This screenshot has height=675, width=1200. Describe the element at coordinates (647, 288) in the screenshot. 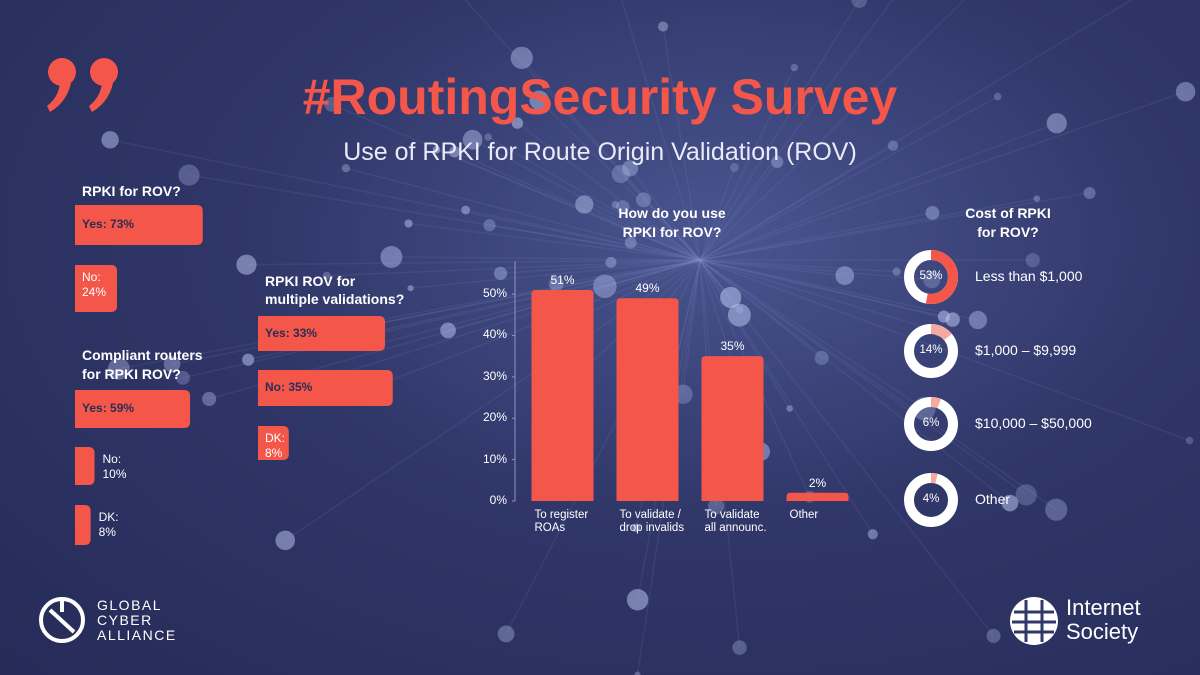

I see `value-label: 49%` at that location.